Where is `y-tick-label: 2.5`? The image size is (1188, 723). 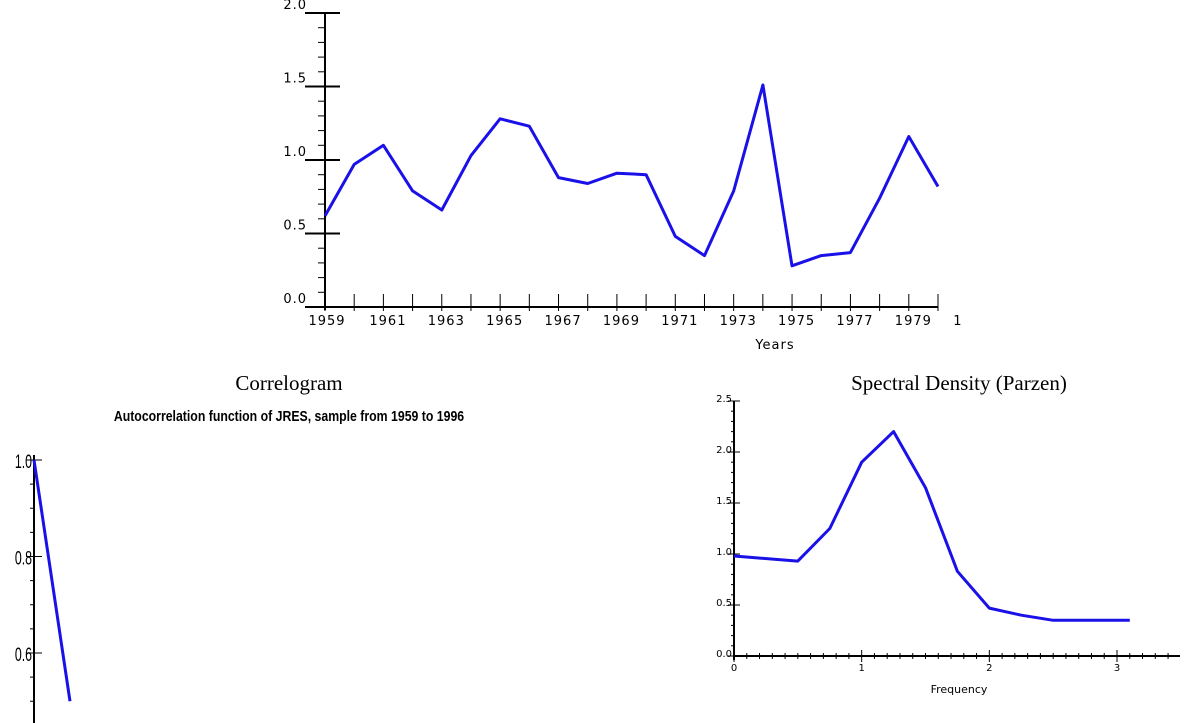 y-tick-label: 2.5 is located at coordinates (724, 399).